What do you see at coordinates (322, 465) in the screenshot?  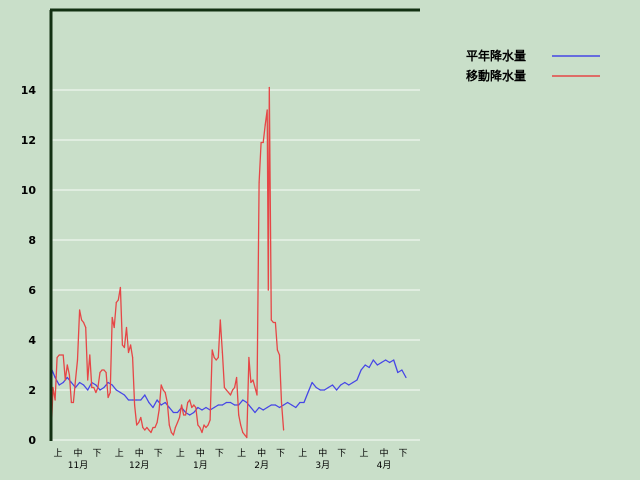 I see `month-label: 3月` at bounding box center [322, 465].